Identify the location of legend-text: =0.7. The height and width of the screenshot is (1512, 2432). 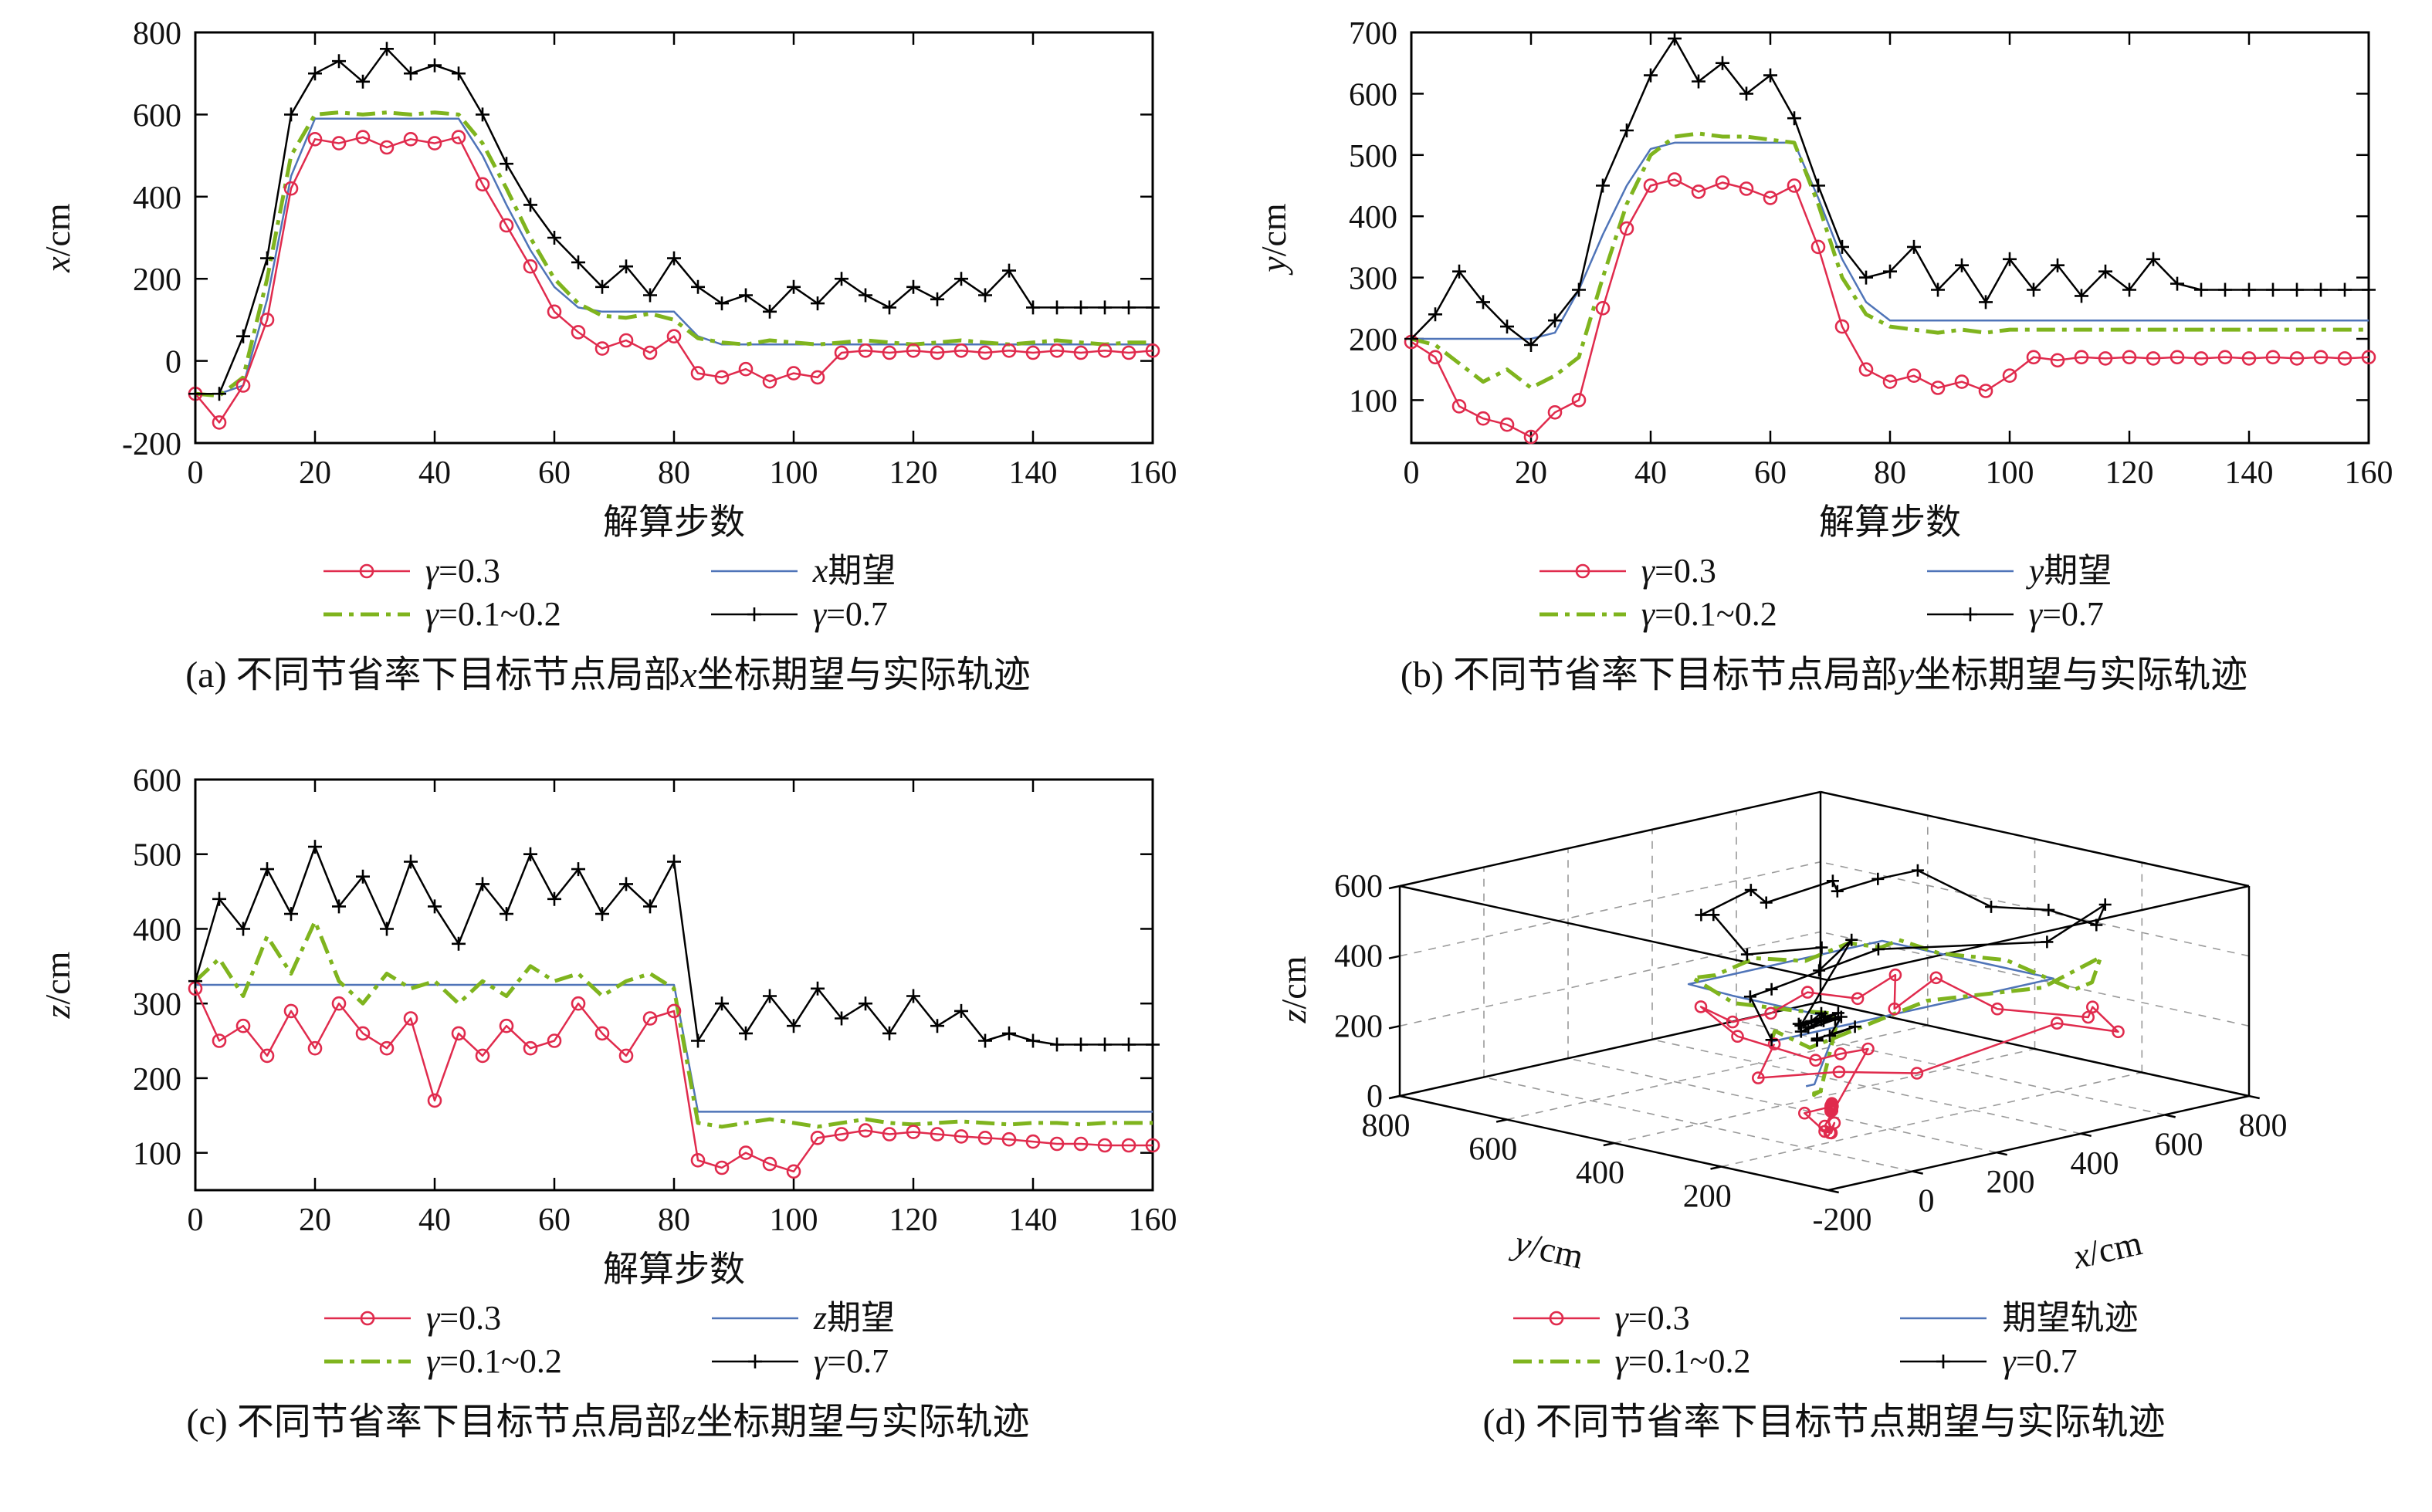
(857, 614).